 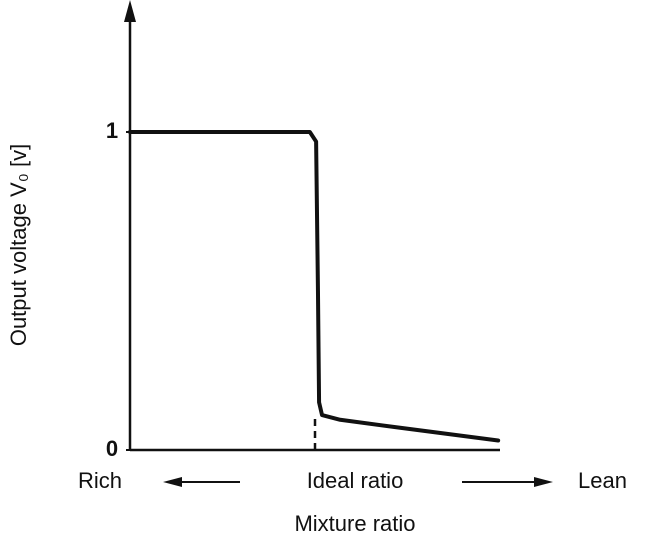 What do you see at coordinates (543, 482) in the screenshot?
I see `lean-arrow-head` at bounding box center [543, 482].